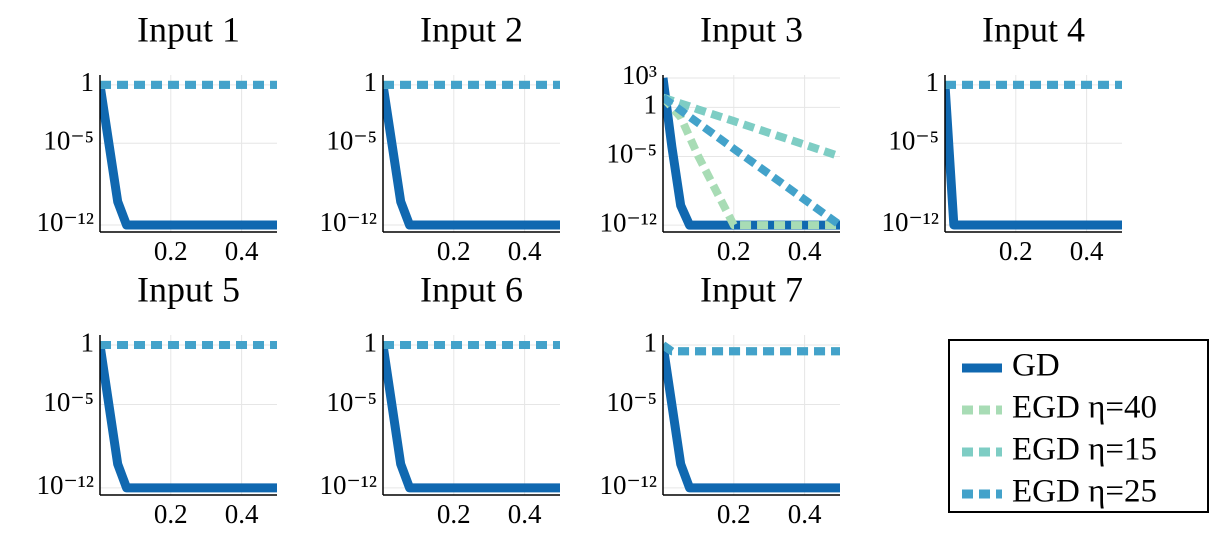  Describe the element at coordinates (1084, 450) in the screenshot. I see `legend-label: EGD η=15` at that location.